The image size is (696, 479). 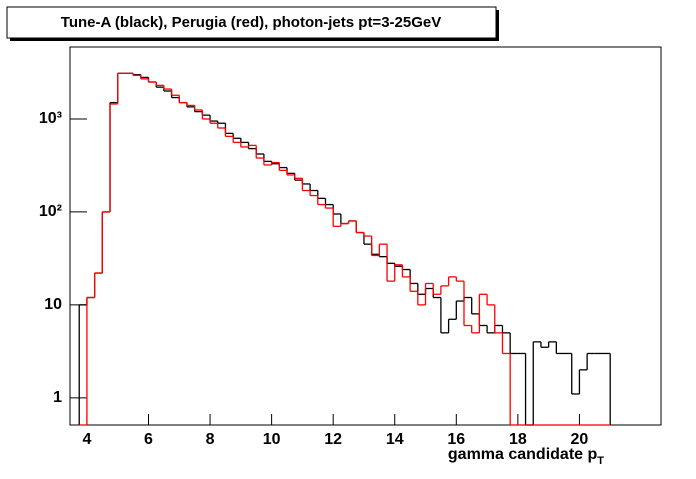 What do you see at coordinates (53, 304) in the screenshot?
I see `y-tick-label: 10` at bounding box center [53, 304].